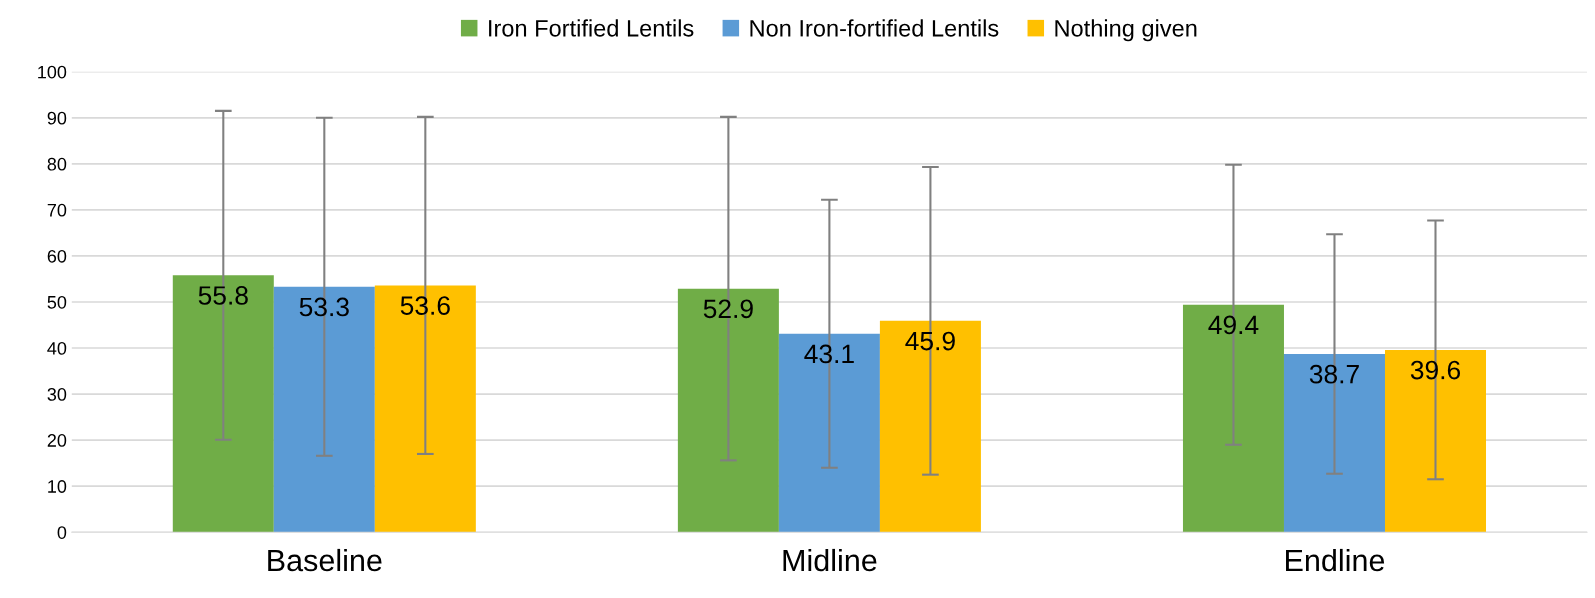 This screenshot has width=1595, height=598. Describe the element at coordinates (728, 309) in the screenshot. I see `data-label: 52.9` at that location.